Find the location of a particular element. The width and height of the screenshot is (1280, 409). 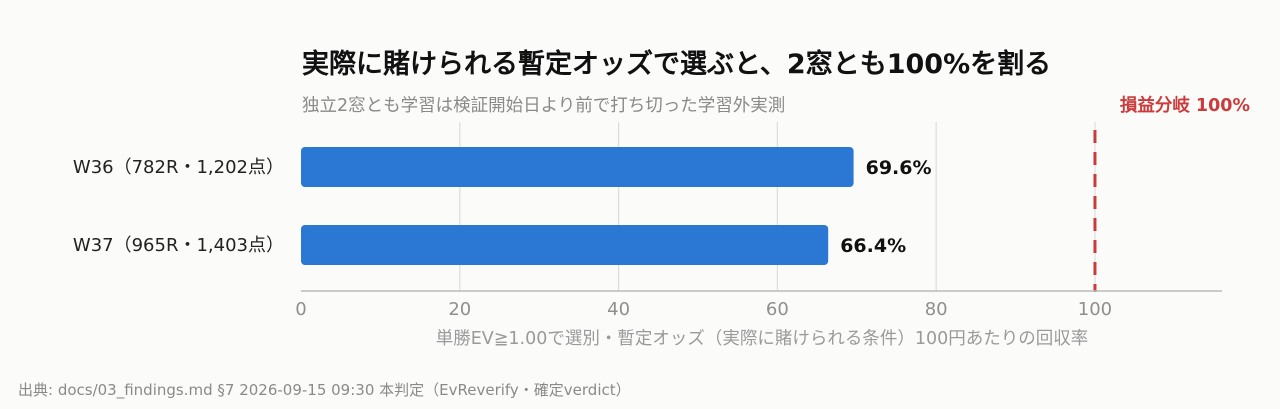

chart-title: 実際に賭けられる暫定オッズで選ぶと、2窓とも100%を割る is located at coordinates (676, 64).